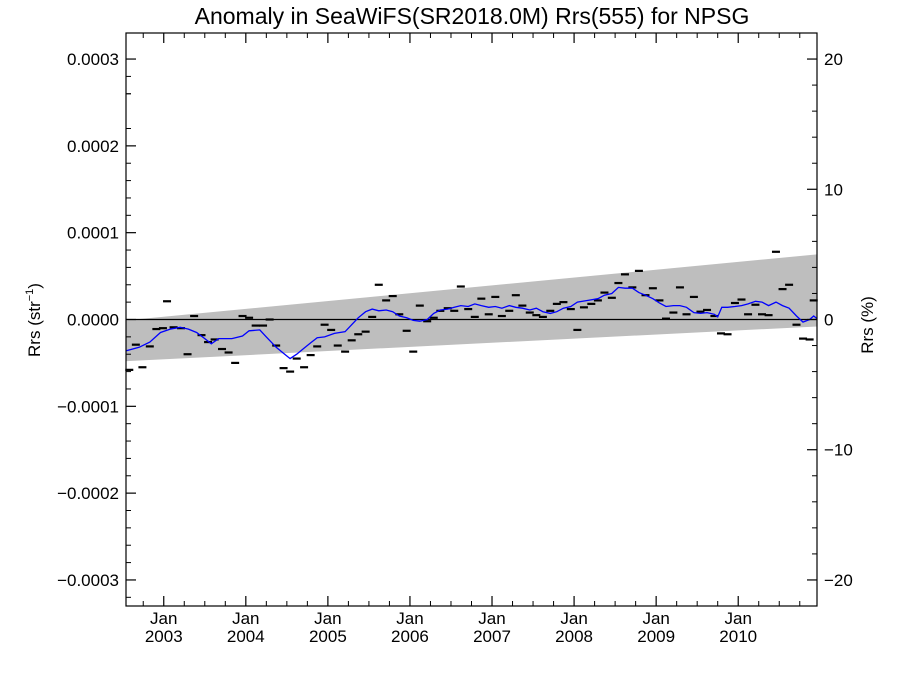  I want to click on uncertainty-band, so click(471, 308).